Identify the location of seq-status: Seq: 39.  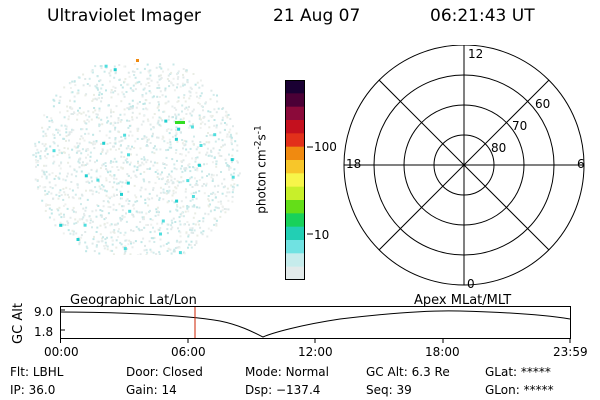
(389, 390).